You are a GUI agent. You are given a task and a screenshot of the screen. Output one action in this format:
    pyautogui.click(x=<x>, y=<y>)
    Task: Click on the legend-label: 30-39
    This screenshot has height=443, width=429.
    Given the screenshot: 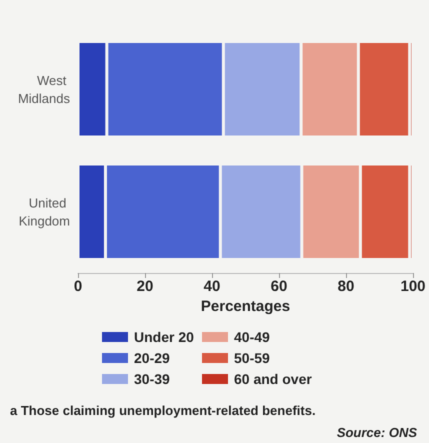 What is the action you would take?
    pyautogui.click(x=152, y=379)
    